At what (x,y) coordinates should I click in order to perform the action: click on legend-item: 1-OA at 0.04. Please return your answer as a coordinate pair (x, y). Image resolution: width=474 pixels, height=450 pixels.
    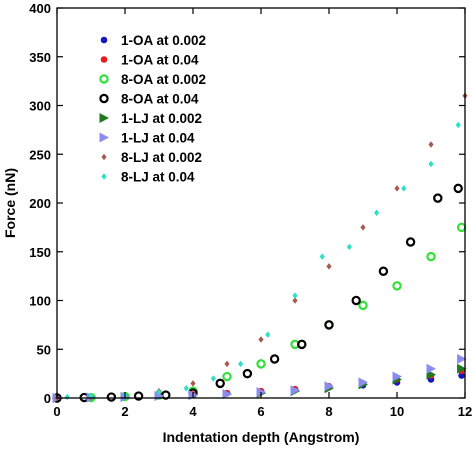
    Looking at the image, I should click on (149, 60).